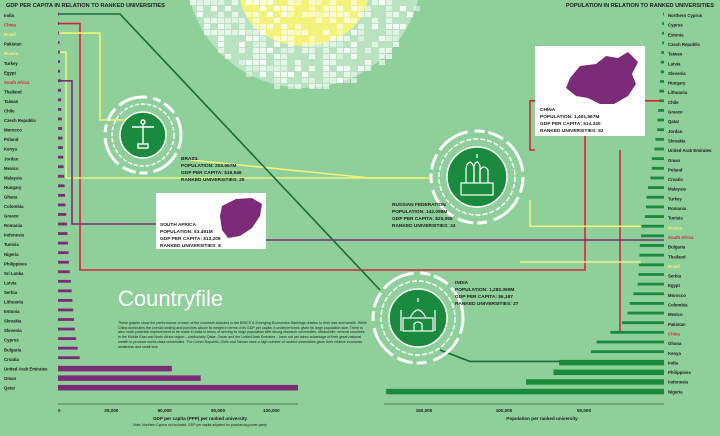  Describe the element at coordinates (59, 52) in the screenshot. I see `gdp-bar-russia` at that location.